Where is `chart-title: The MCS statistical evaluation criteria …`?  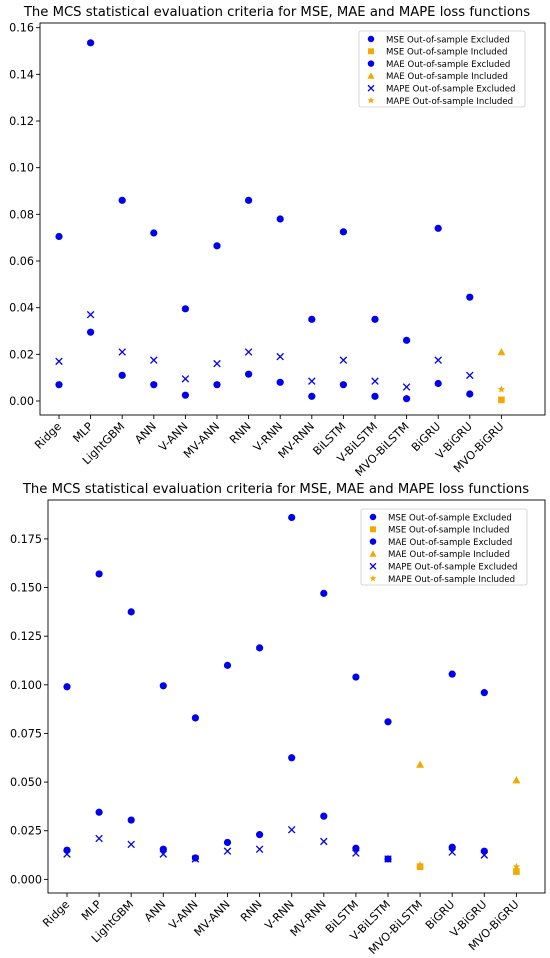
chart-title: The MCS statistical evaluation criteria … is located at coordinates (276, 12).